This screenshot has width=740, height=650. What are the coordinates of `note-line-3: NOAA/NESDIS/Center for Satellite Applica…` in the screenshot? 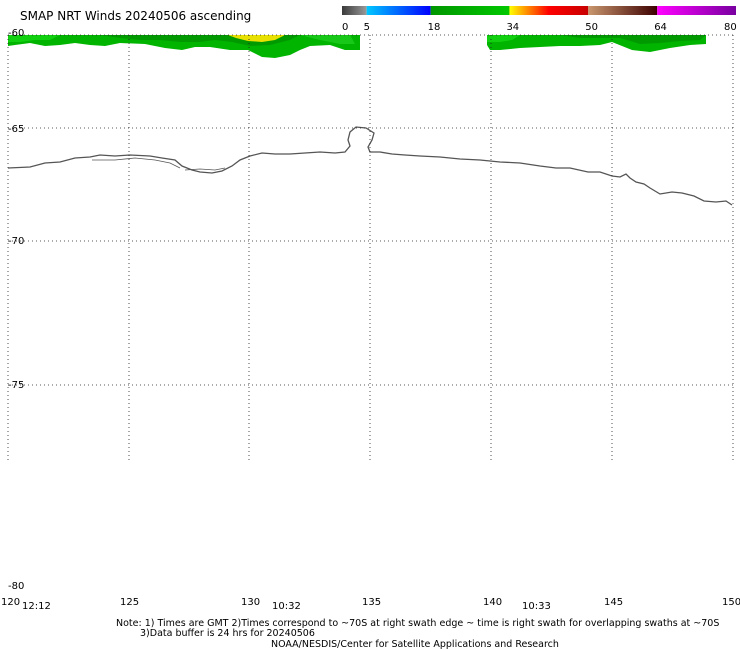 It's located at (415, 644).